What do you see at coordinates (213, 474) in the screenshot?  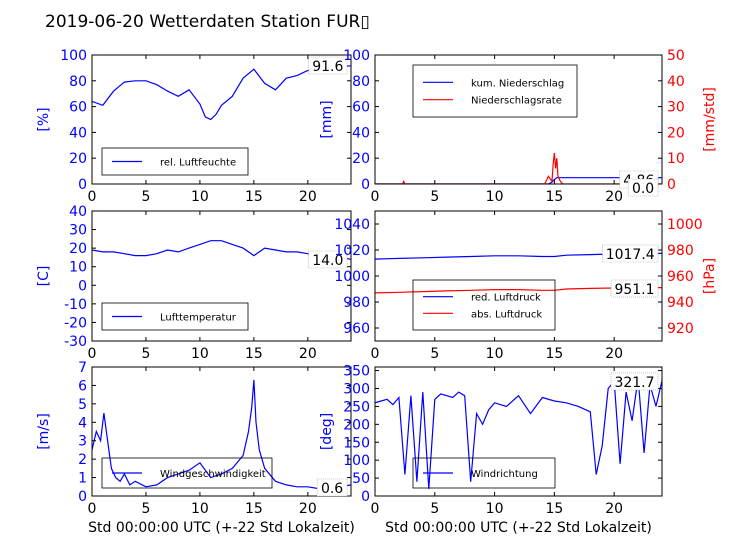 I see `legend-label: Windgeschwindigkeit` at bounding box center [213, 474].